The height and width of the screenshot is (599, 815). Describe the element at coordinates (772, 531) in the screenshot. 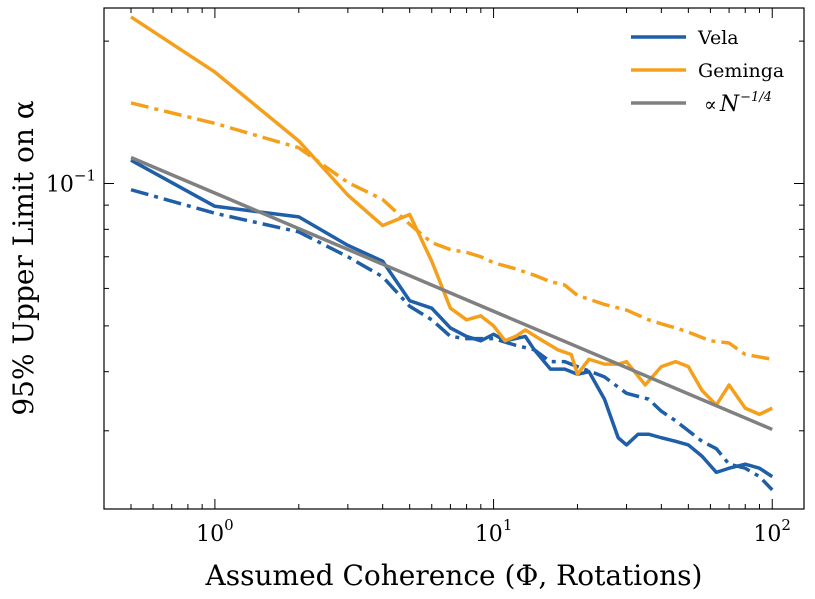

I see `x-tick-label-2: 10²` at that location.